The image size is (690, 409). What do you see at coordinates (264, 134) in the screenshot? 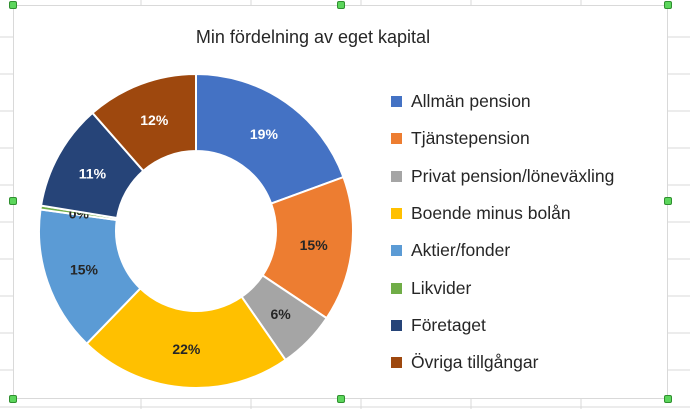
I see `data-label: 19%` at bounding box center [264, 134].